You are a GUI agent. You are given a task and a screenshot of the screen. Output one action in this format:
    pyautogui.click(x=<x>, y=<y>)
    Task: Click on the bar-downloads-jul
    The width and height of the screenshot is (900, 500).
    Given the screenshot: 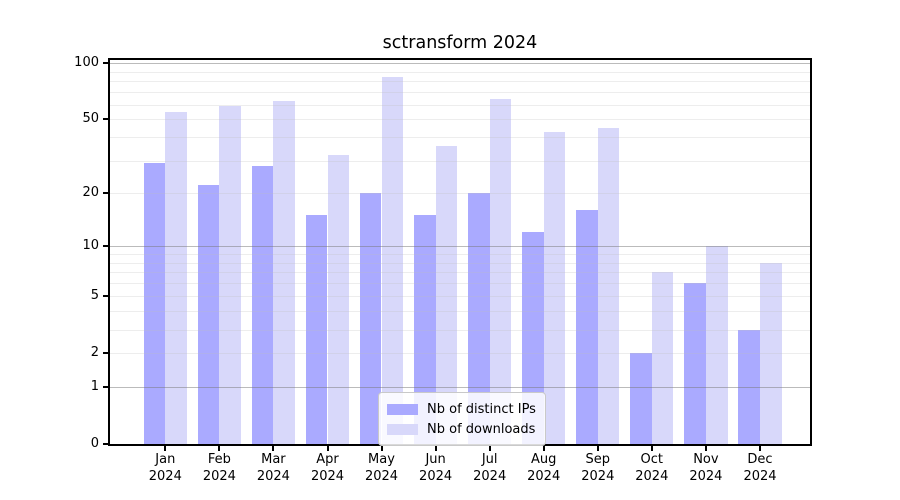 What is the action you would take?
    pyautogui.click(x=500, y=271)
    